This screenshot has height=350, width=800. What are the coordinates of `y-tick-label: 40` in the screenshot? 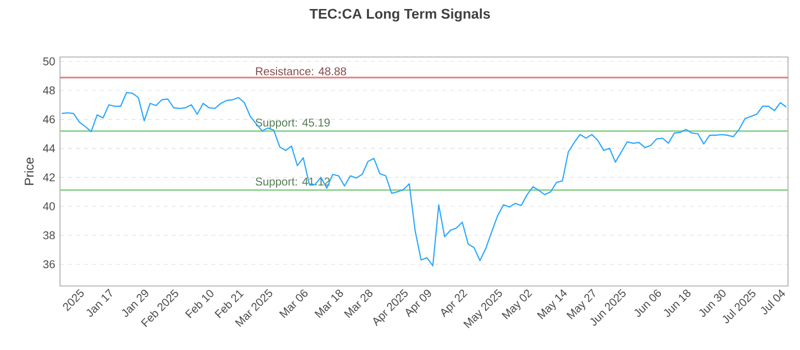 It's located at (49, 206).